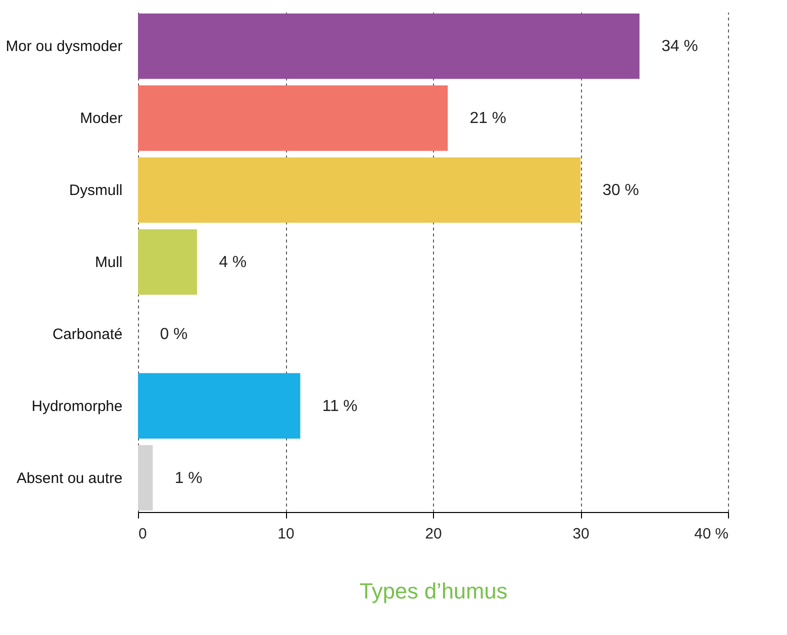 The image size is (787, 635). Describe the element at coordinates (581, 534) in the screenshot. I see `x-tick-label: 30` at that location.